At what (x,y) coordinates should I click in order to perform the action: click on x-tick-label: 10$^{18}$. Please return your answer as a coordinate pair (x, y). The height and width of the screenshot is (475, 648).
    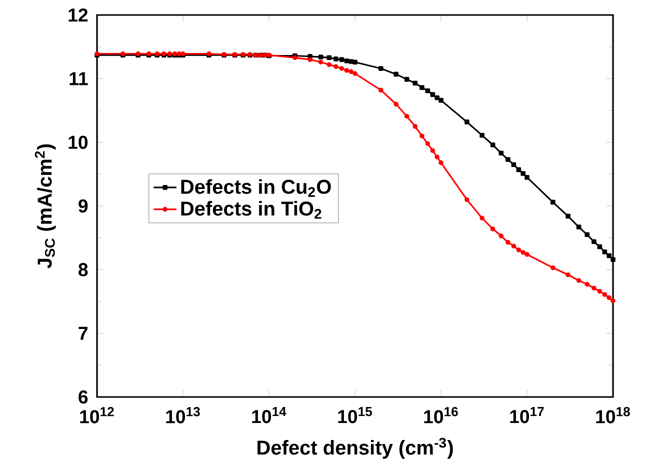
    Looking at the image, I should click on (613, 415).